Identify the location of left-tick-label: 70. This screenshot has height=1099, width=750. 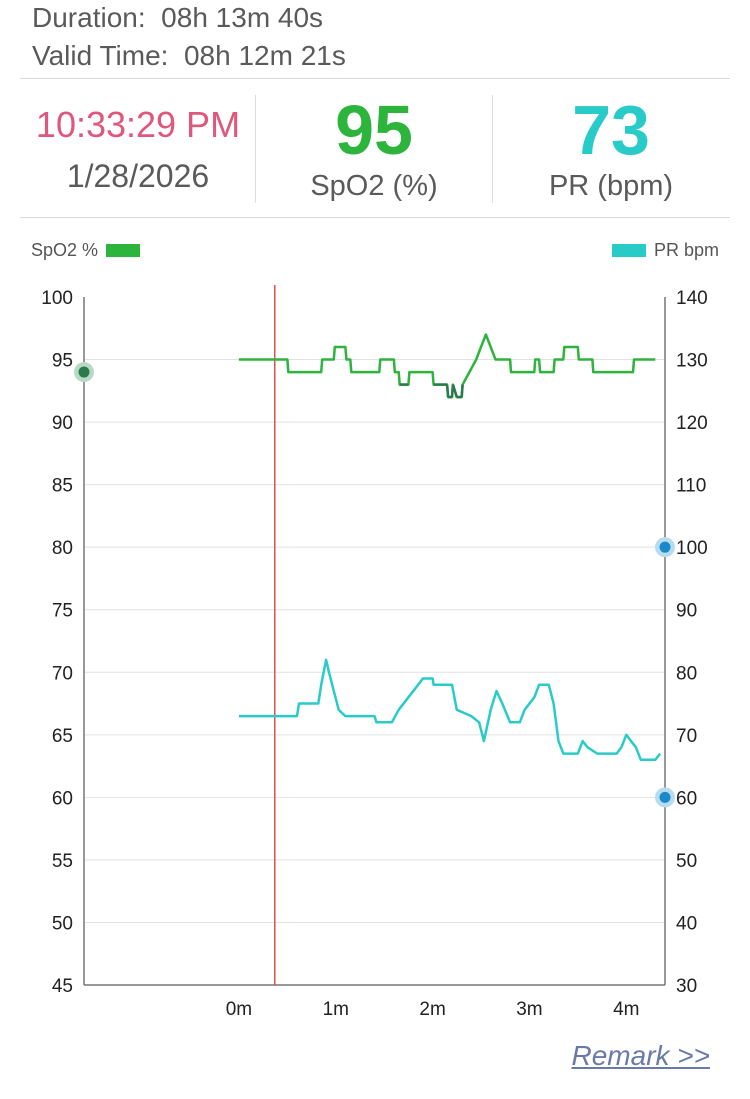
(62, 673).